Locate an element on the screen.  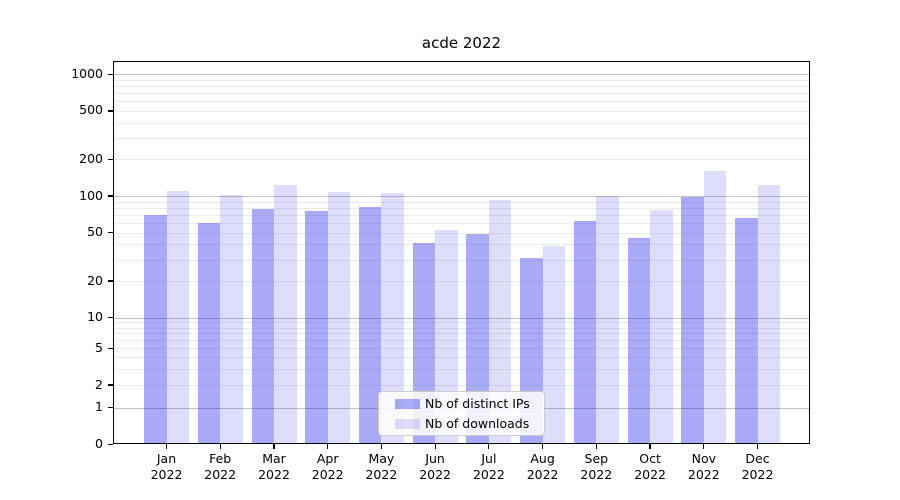
y-tick-label-100: 100 is located at coordinates (91, 195).